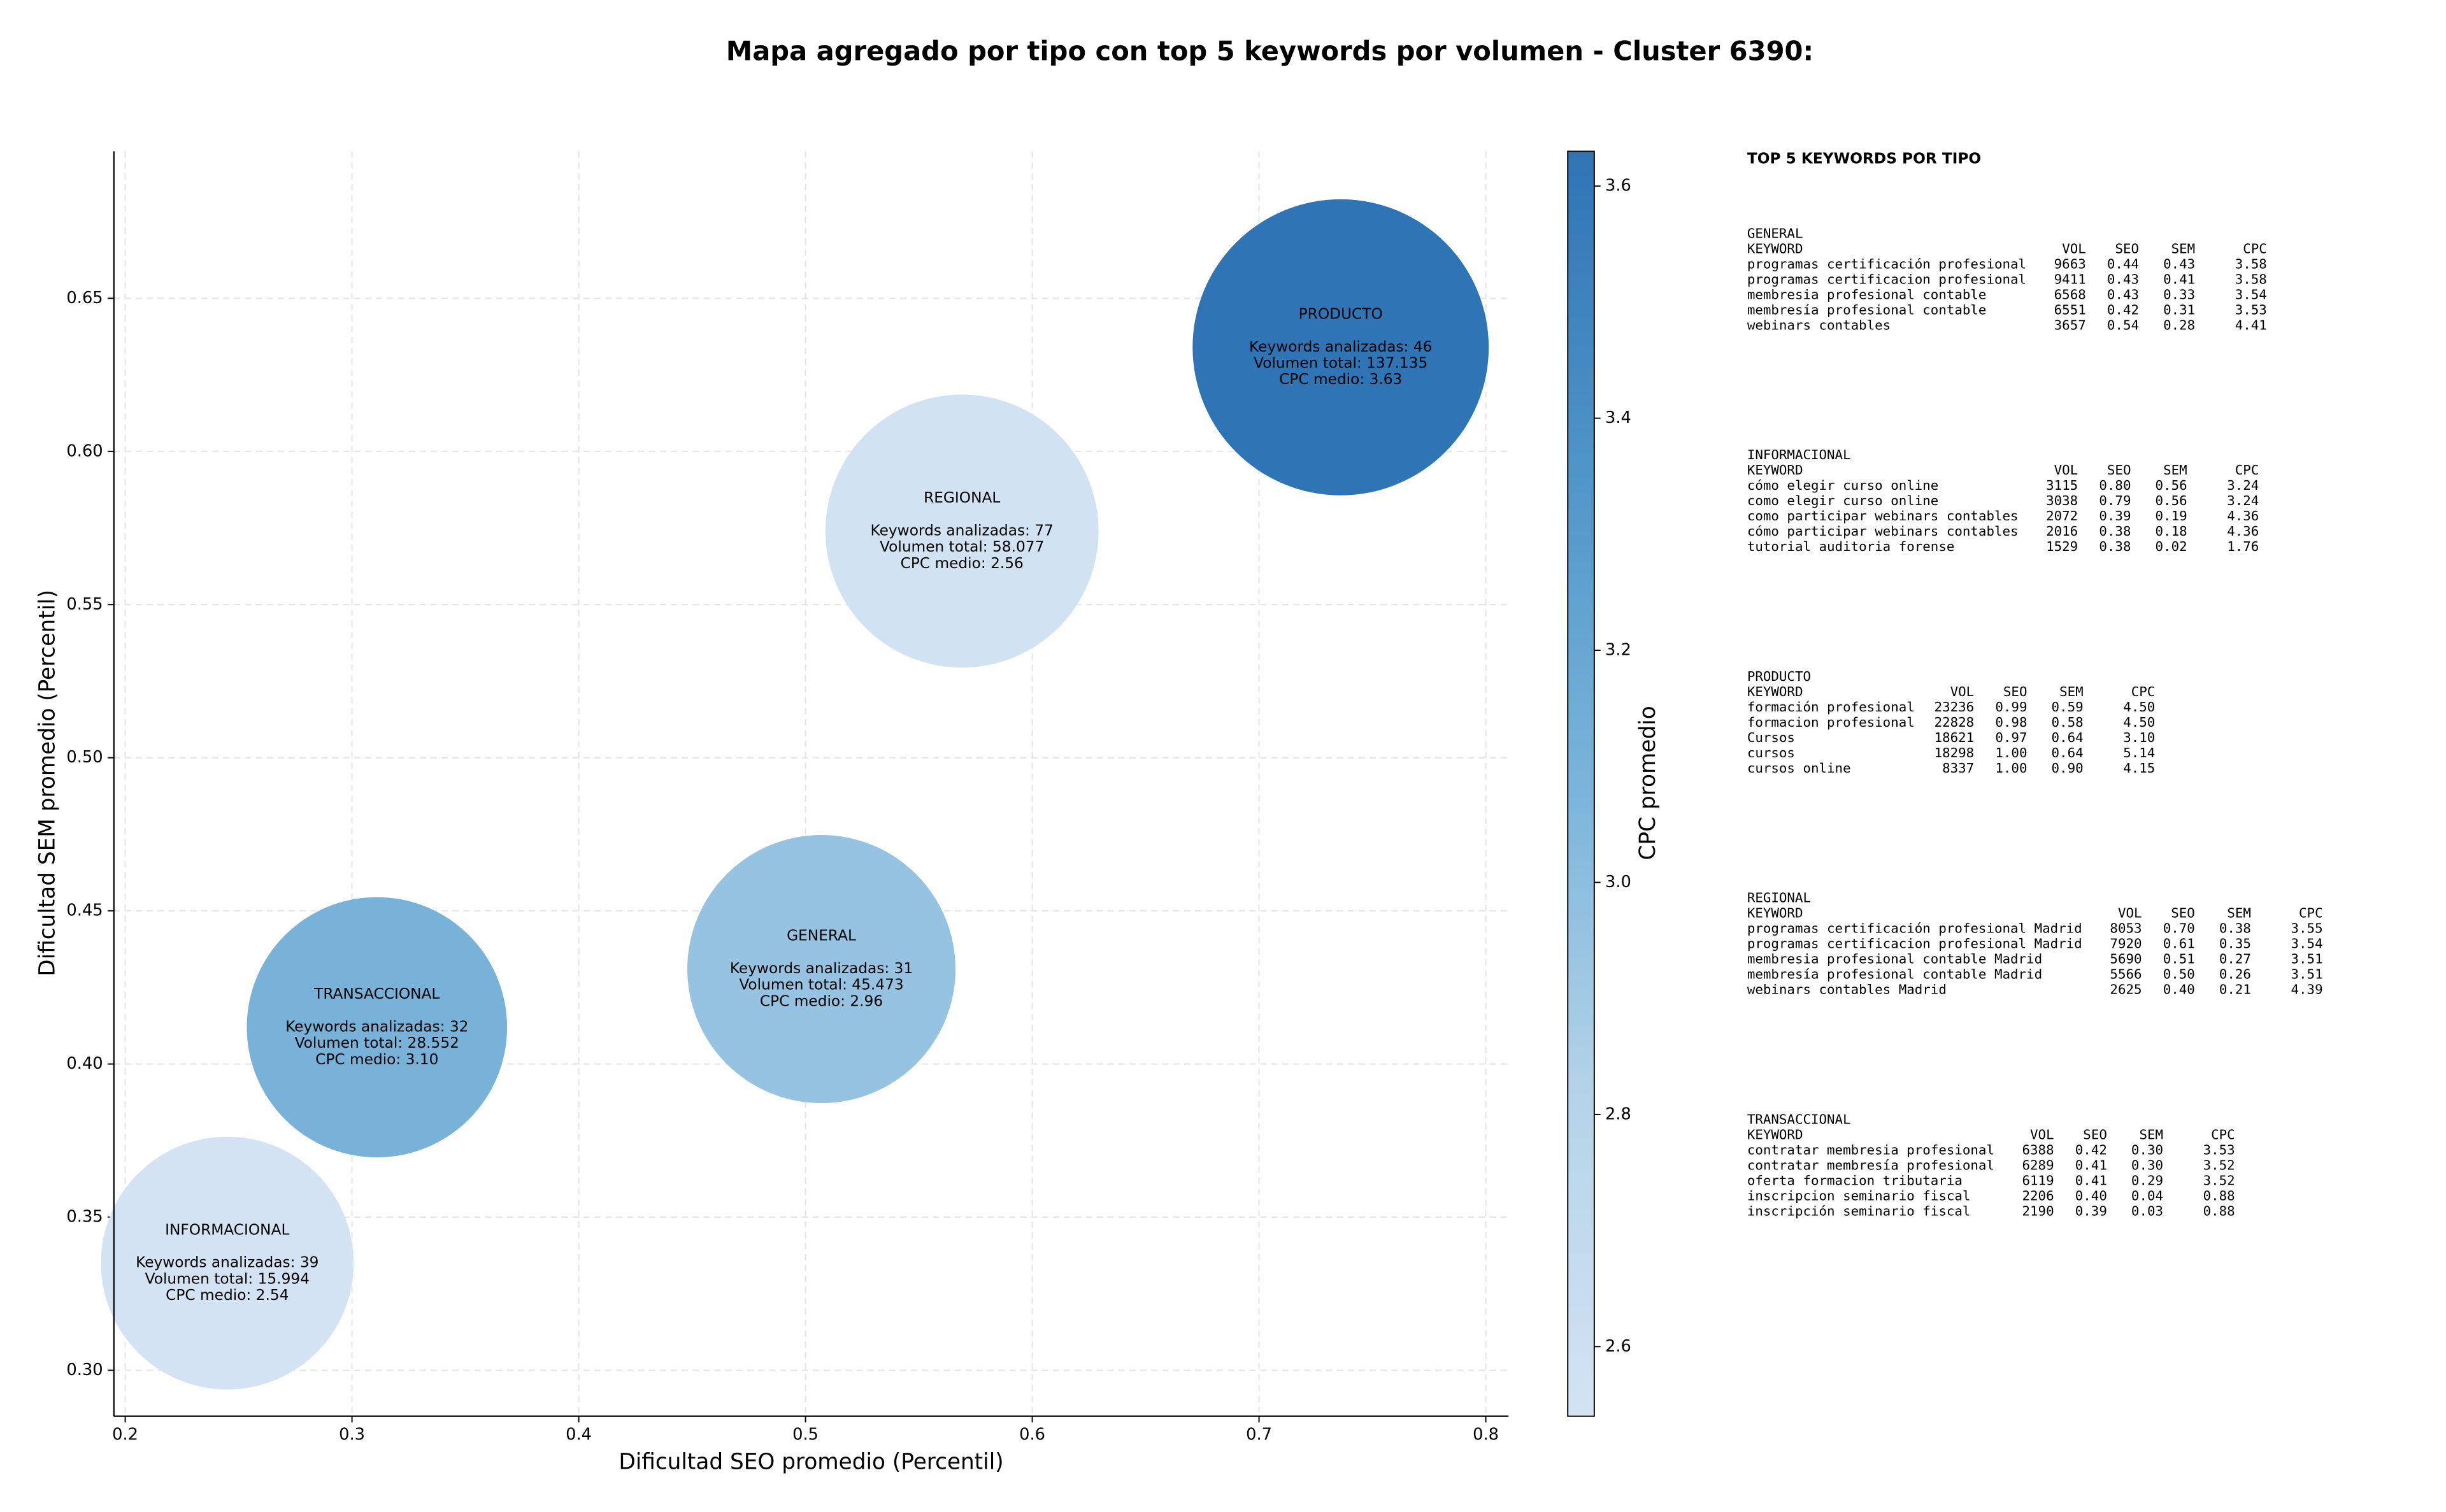 The height and width of the screenshot is (1512, 2446). What do you see at coordinates (2179, 944) in the screenshot?
I see `table-cell: 0.61` at bounding box center [2179, 944].